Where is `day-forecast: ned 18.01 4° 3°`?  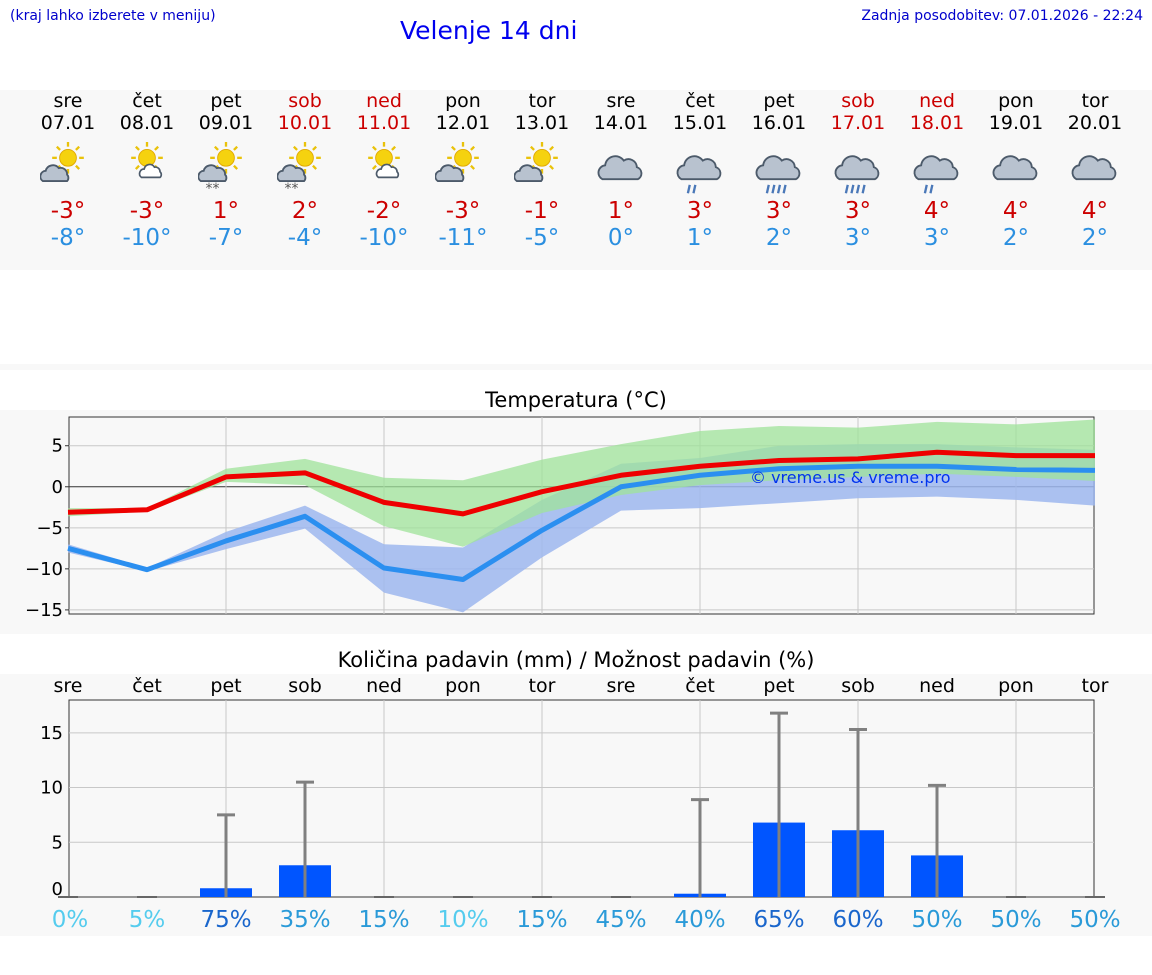
day-forecast: ned 18.01 4° 3° is located at coordinates (937, 171).